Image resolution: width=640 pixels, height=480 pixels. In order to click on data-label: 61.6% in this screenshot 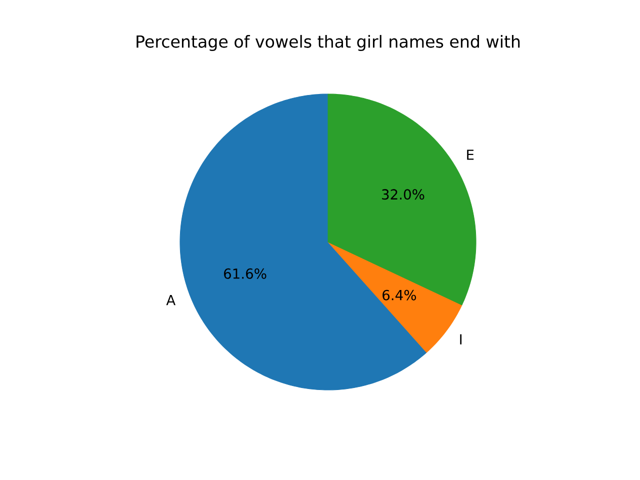, I will do `click(245, 273)`.